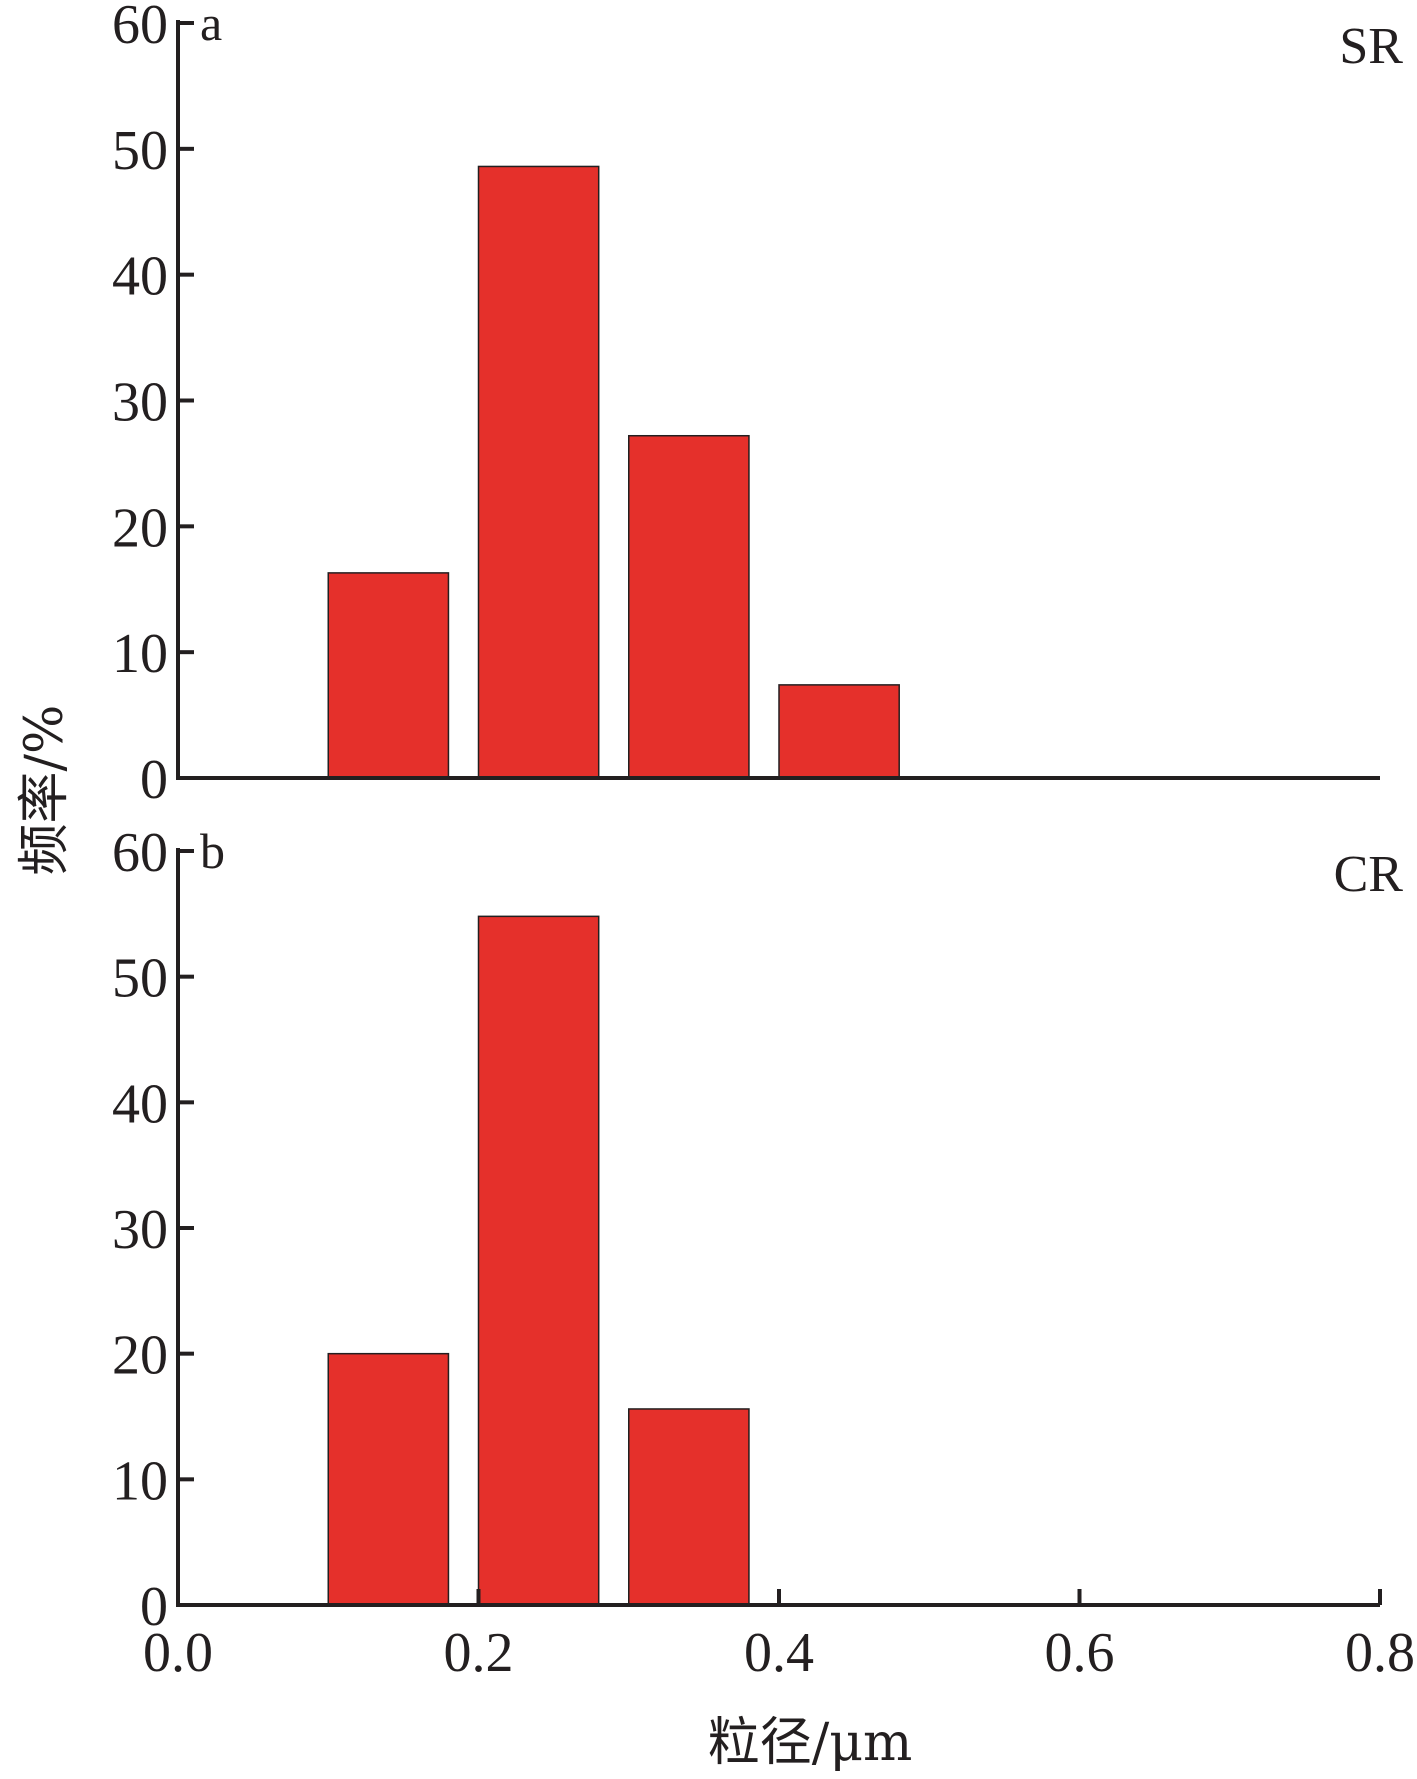 The height and width of the screenshot is (1779, 1417). I want to click on panel-tag-a: SR, so click(1371, 46).